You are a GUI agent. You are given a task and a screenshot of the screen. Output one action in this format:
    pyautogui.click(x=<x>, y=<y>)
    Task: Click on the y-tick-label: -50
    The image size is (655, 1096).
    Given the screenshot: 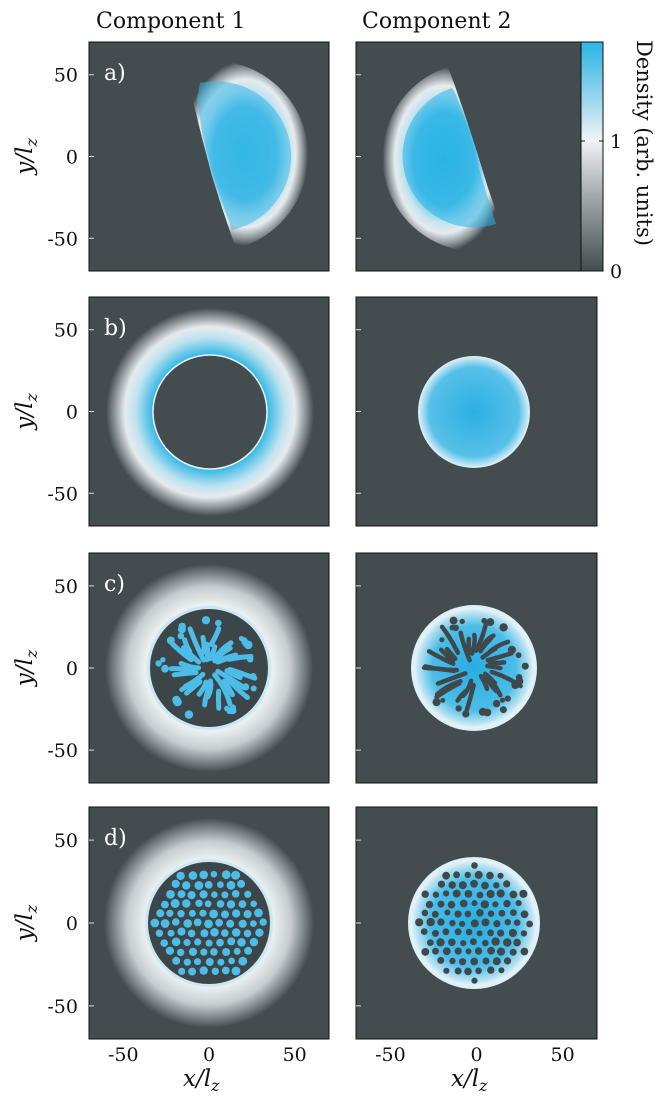 What is the action you would take?
    pyautogui.click(x=62, y=1007)
    